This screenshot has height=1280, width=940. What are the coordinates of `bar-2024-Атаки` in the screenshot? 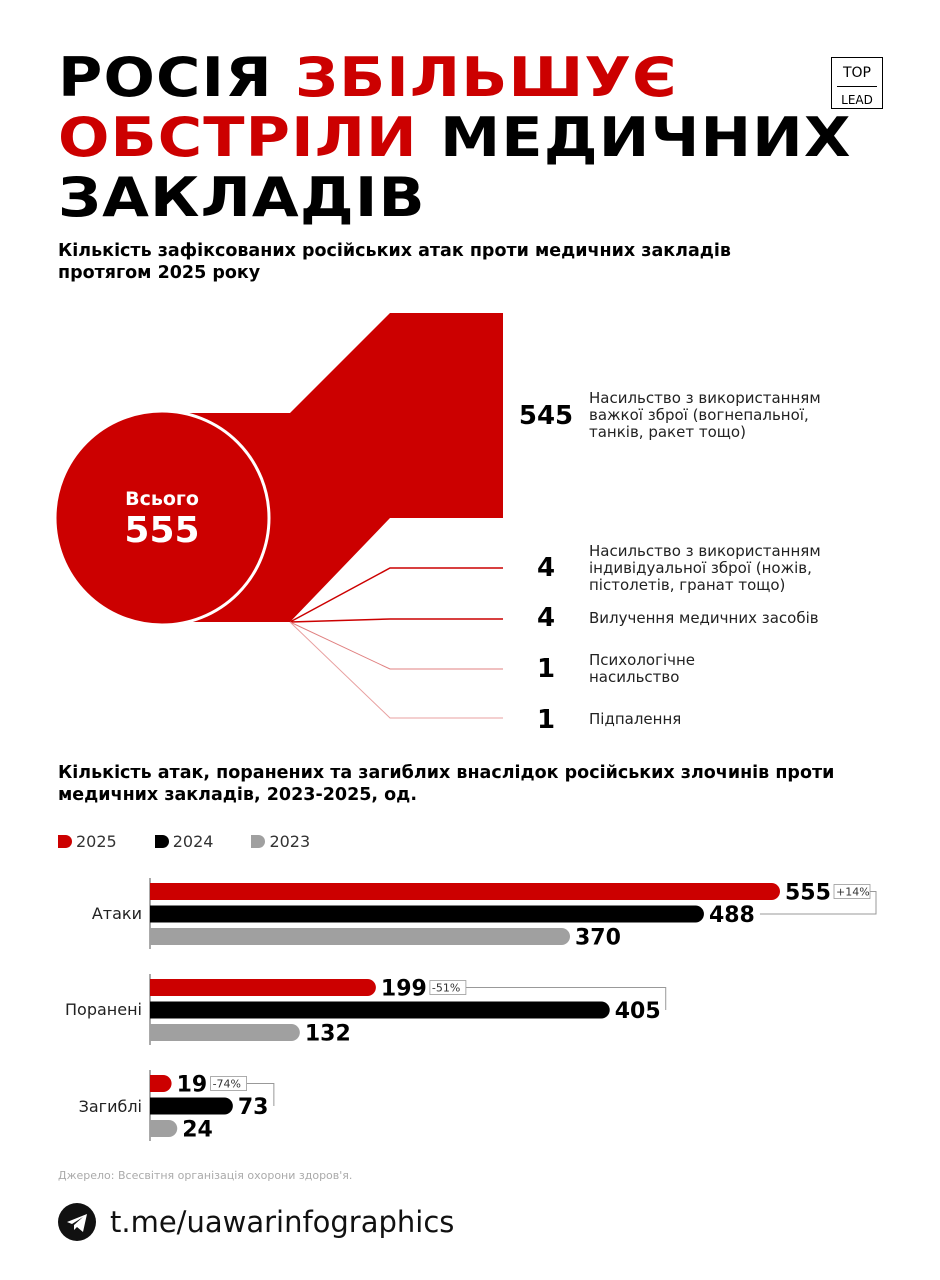 It's located at (427, 914).